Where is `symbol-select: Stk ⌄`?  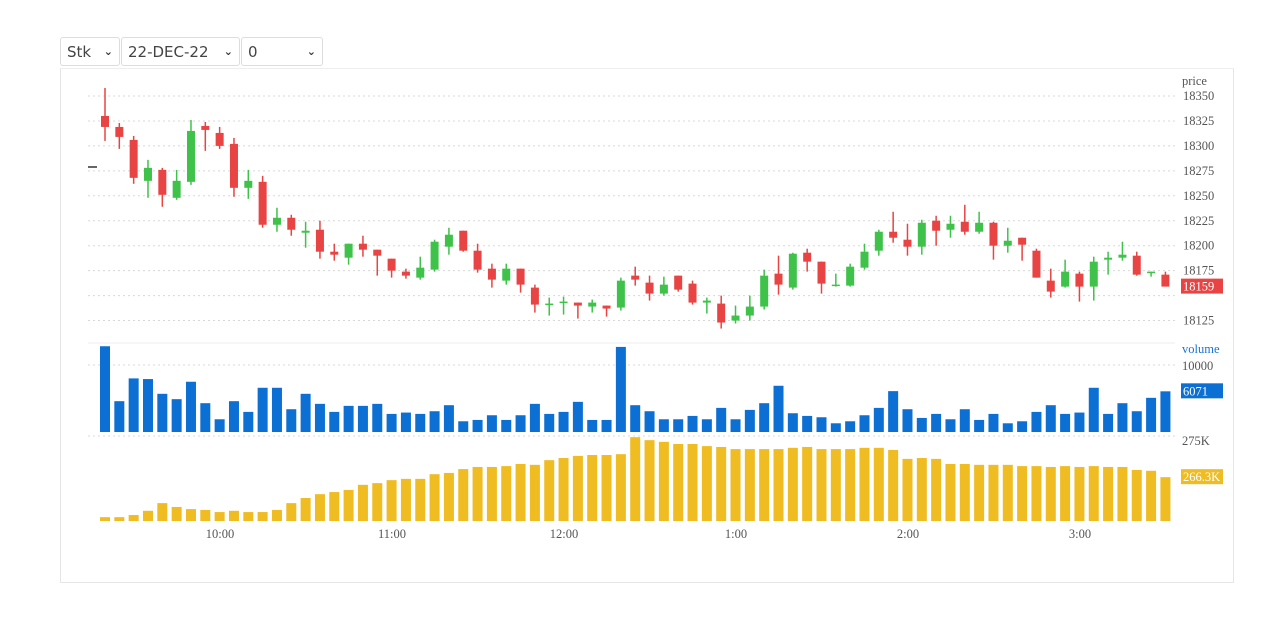 symbol-select: Stk ⌄ is located at coordinates (90, 51).